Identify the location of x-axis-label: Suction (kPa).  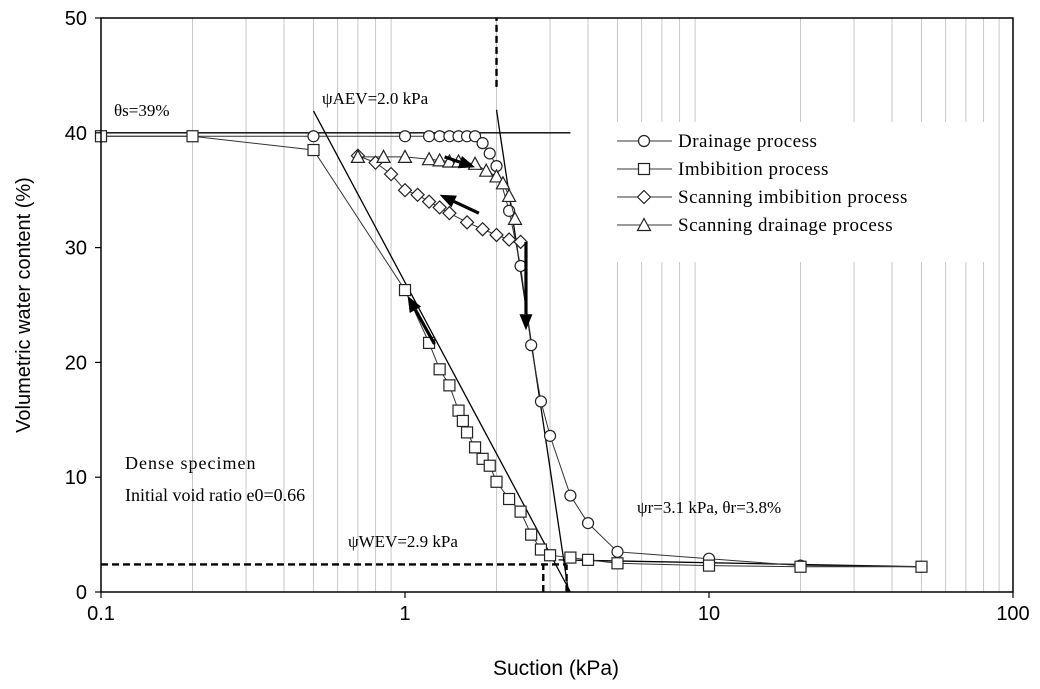
(556, 668).